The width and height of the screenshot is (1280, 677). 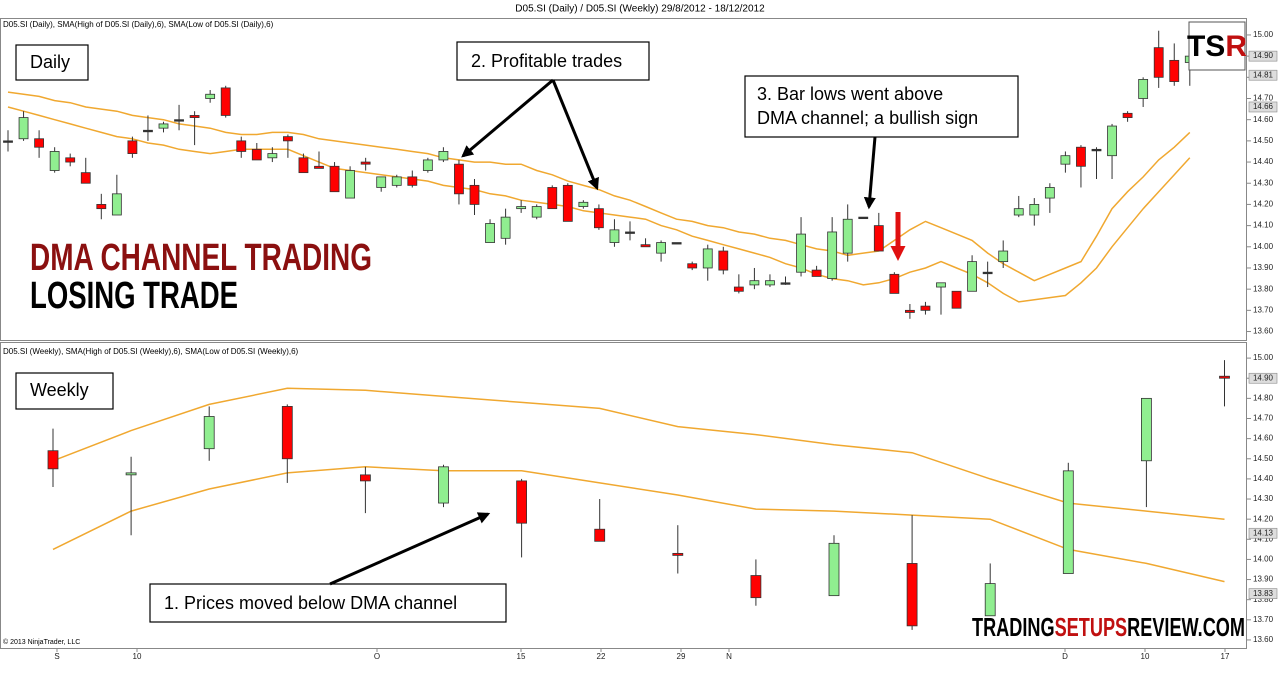 I want to click on y-tick-label: 14.10, so click(x=1263, y=538).